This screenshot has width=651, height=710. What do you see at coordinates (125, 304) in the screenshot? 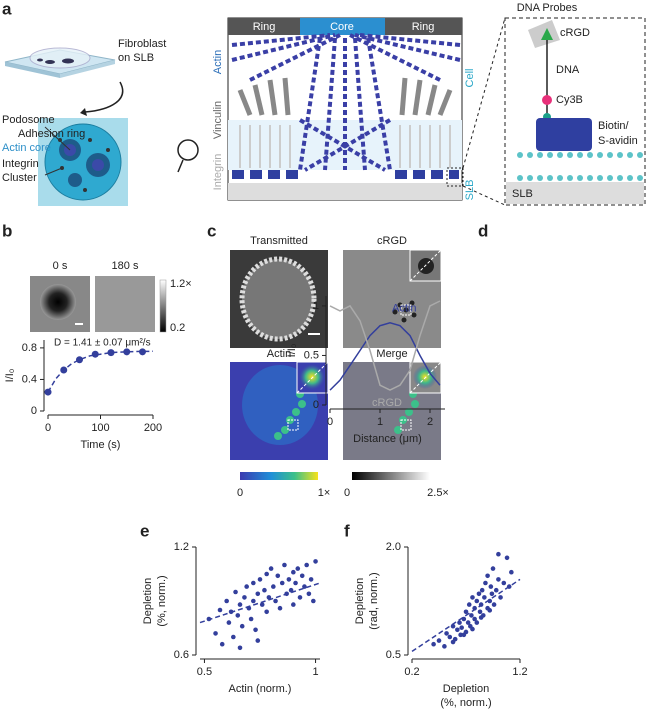
I see `frap-image` at bounding box center [125, 304].